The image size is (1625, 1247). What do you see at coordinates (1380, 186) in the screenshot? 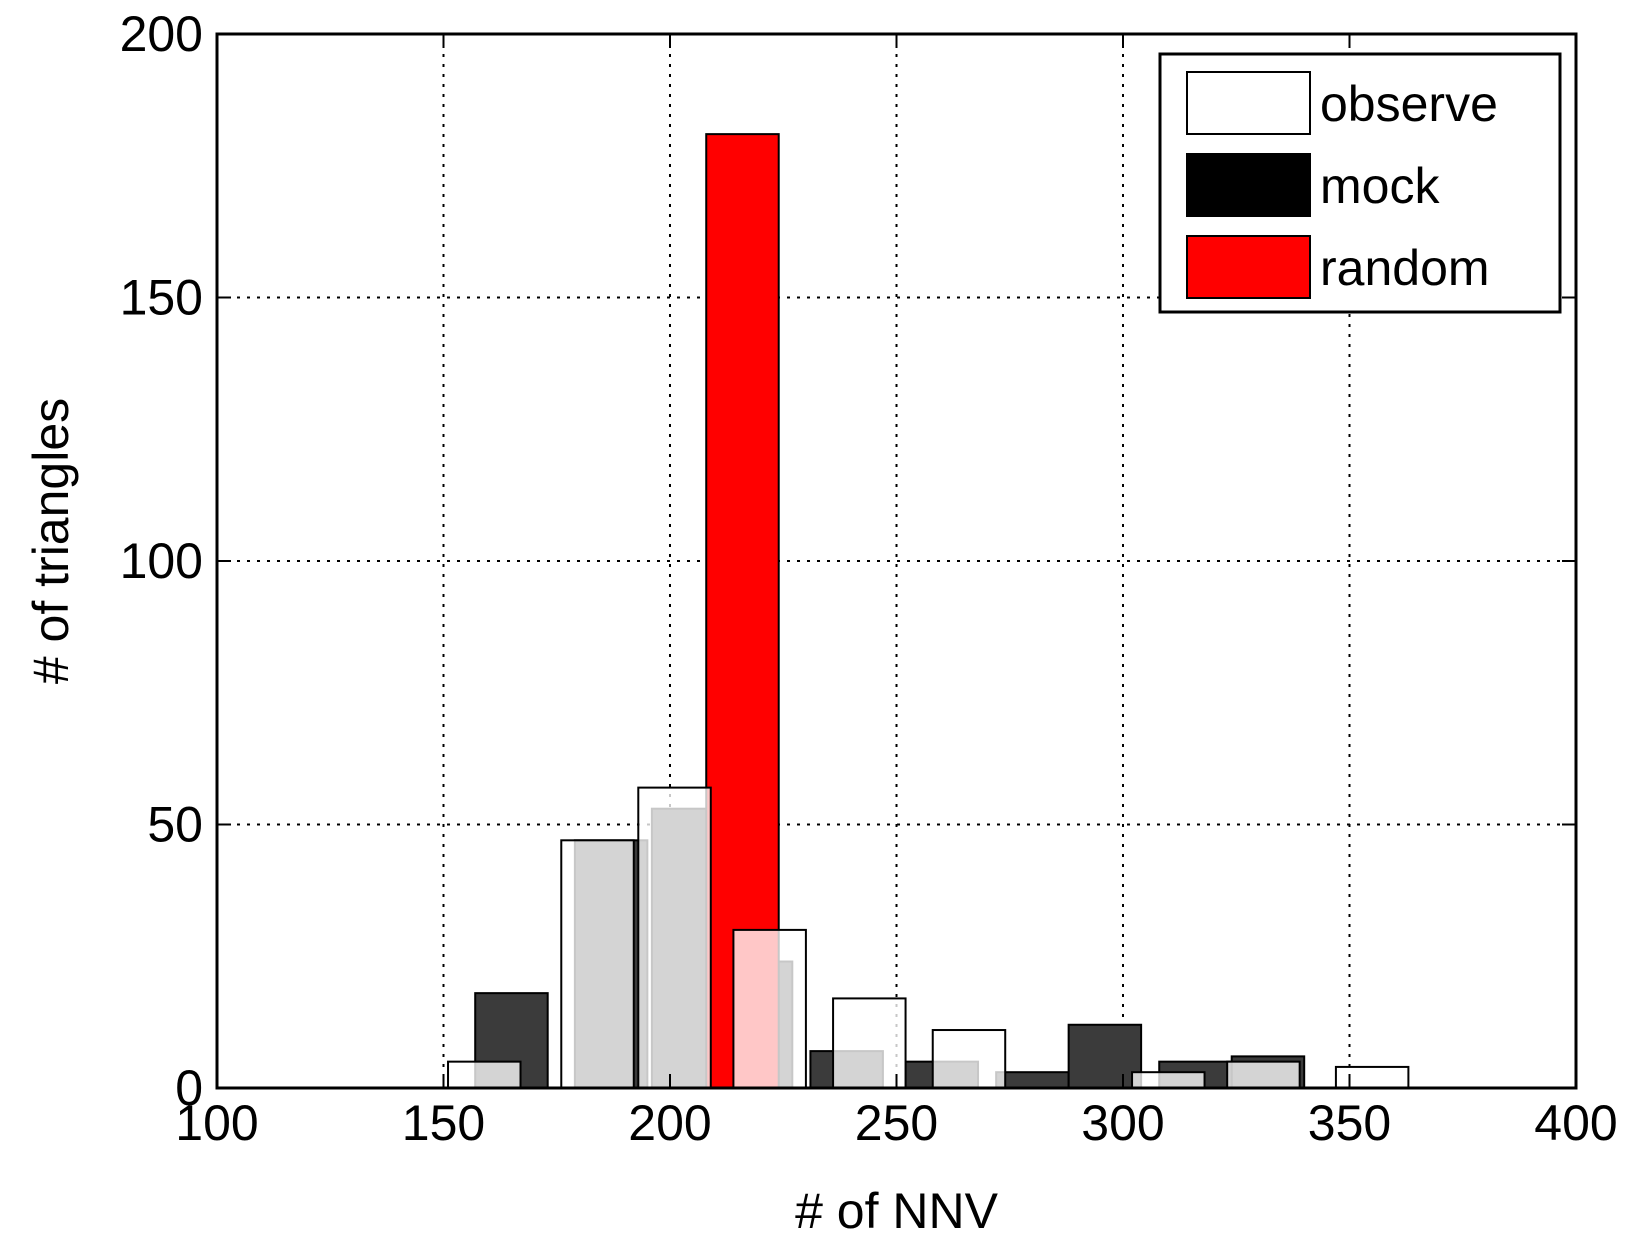
I see `legend-label-mock: mock` at bounding box center [1380, 186].